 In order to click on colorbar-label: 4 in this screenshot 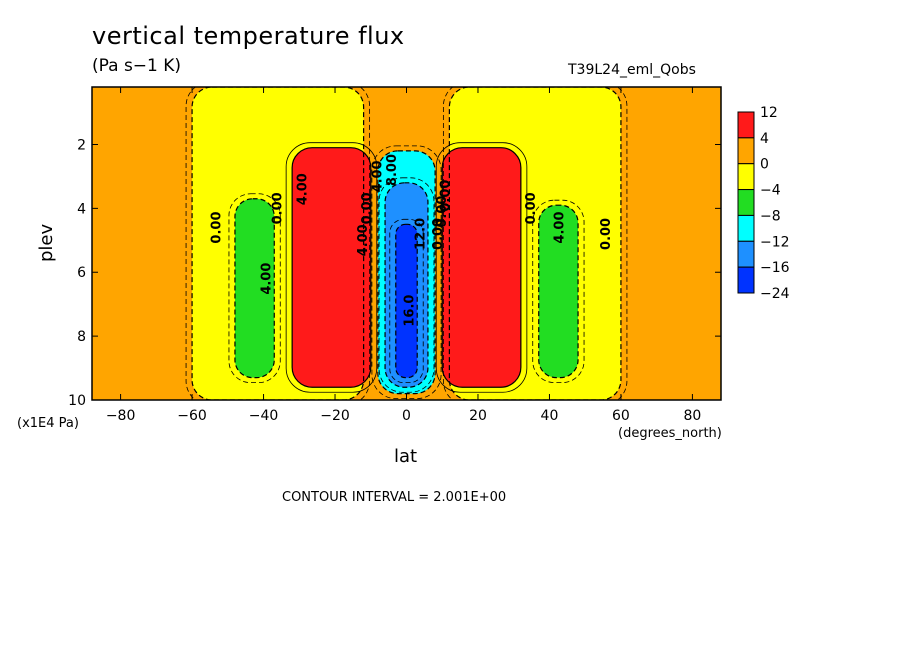, I will do `click(764, 139)`.